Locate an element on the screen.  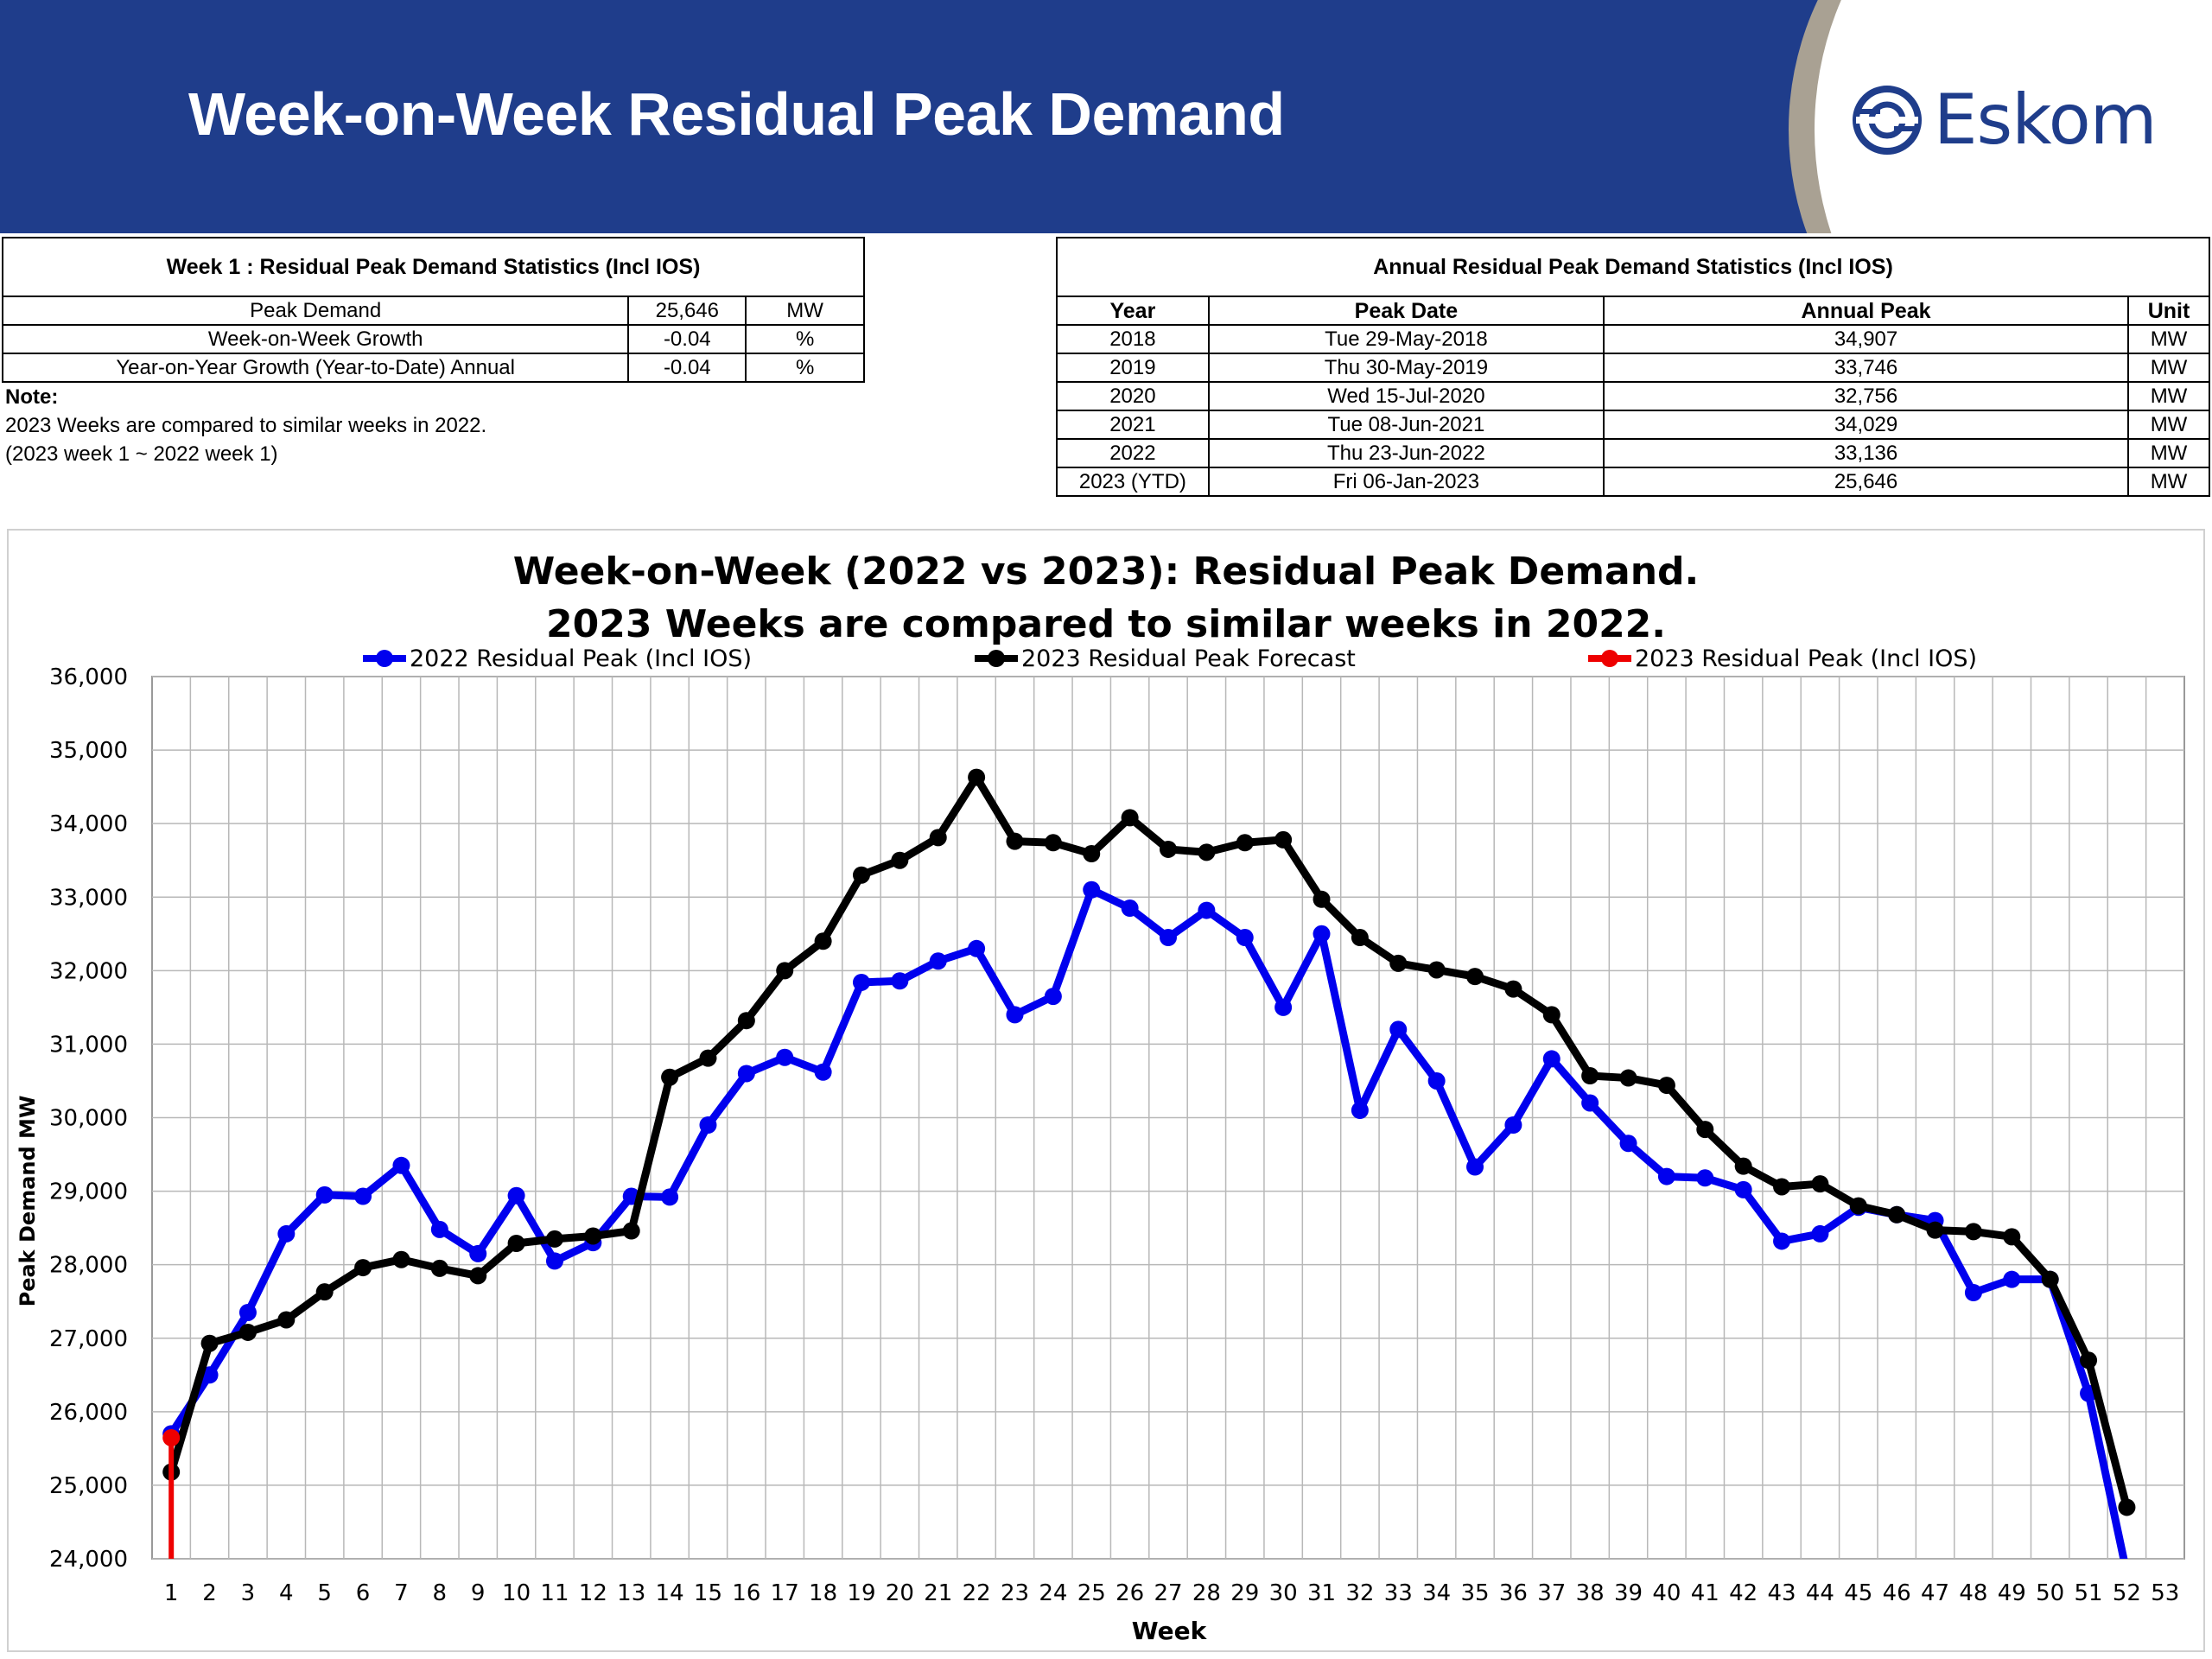
x-tick-label: 26 is located at coordinates (1130, 1593).